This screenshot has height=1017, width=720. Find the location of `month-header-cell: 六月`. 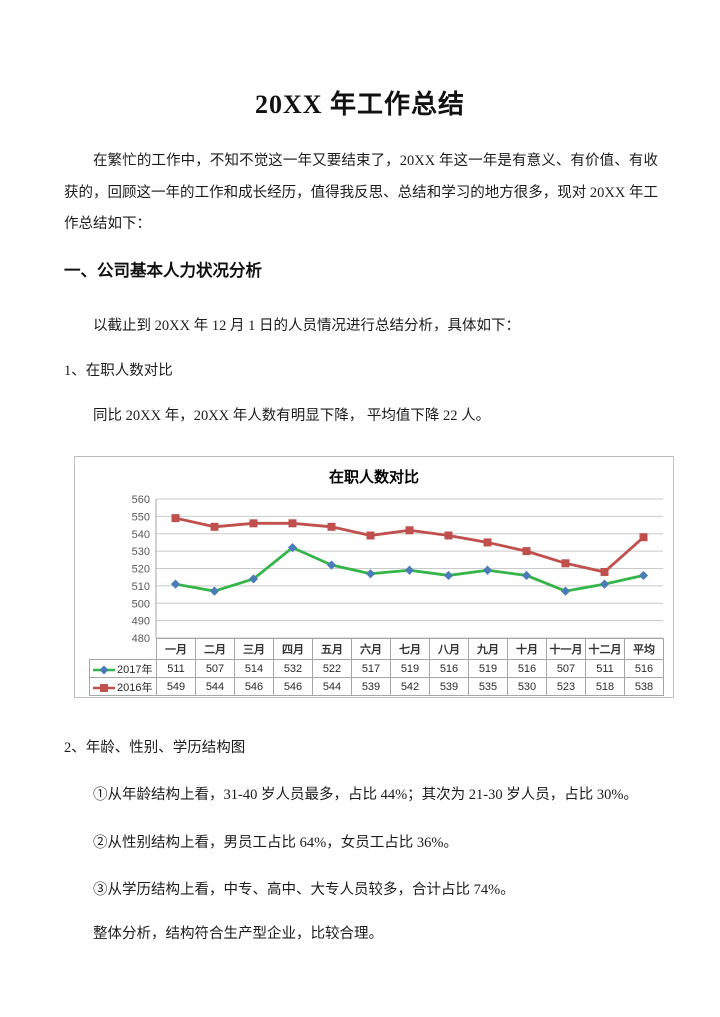

month-header-cell: 六月 is located at coordinates (371, 649).